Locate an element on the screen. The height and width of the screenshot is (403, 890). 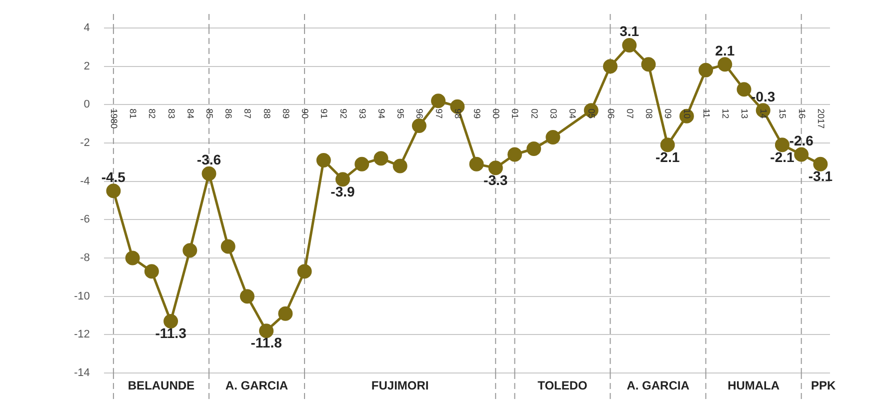
text: BELAUNDE is located at coordinates (161, 385).